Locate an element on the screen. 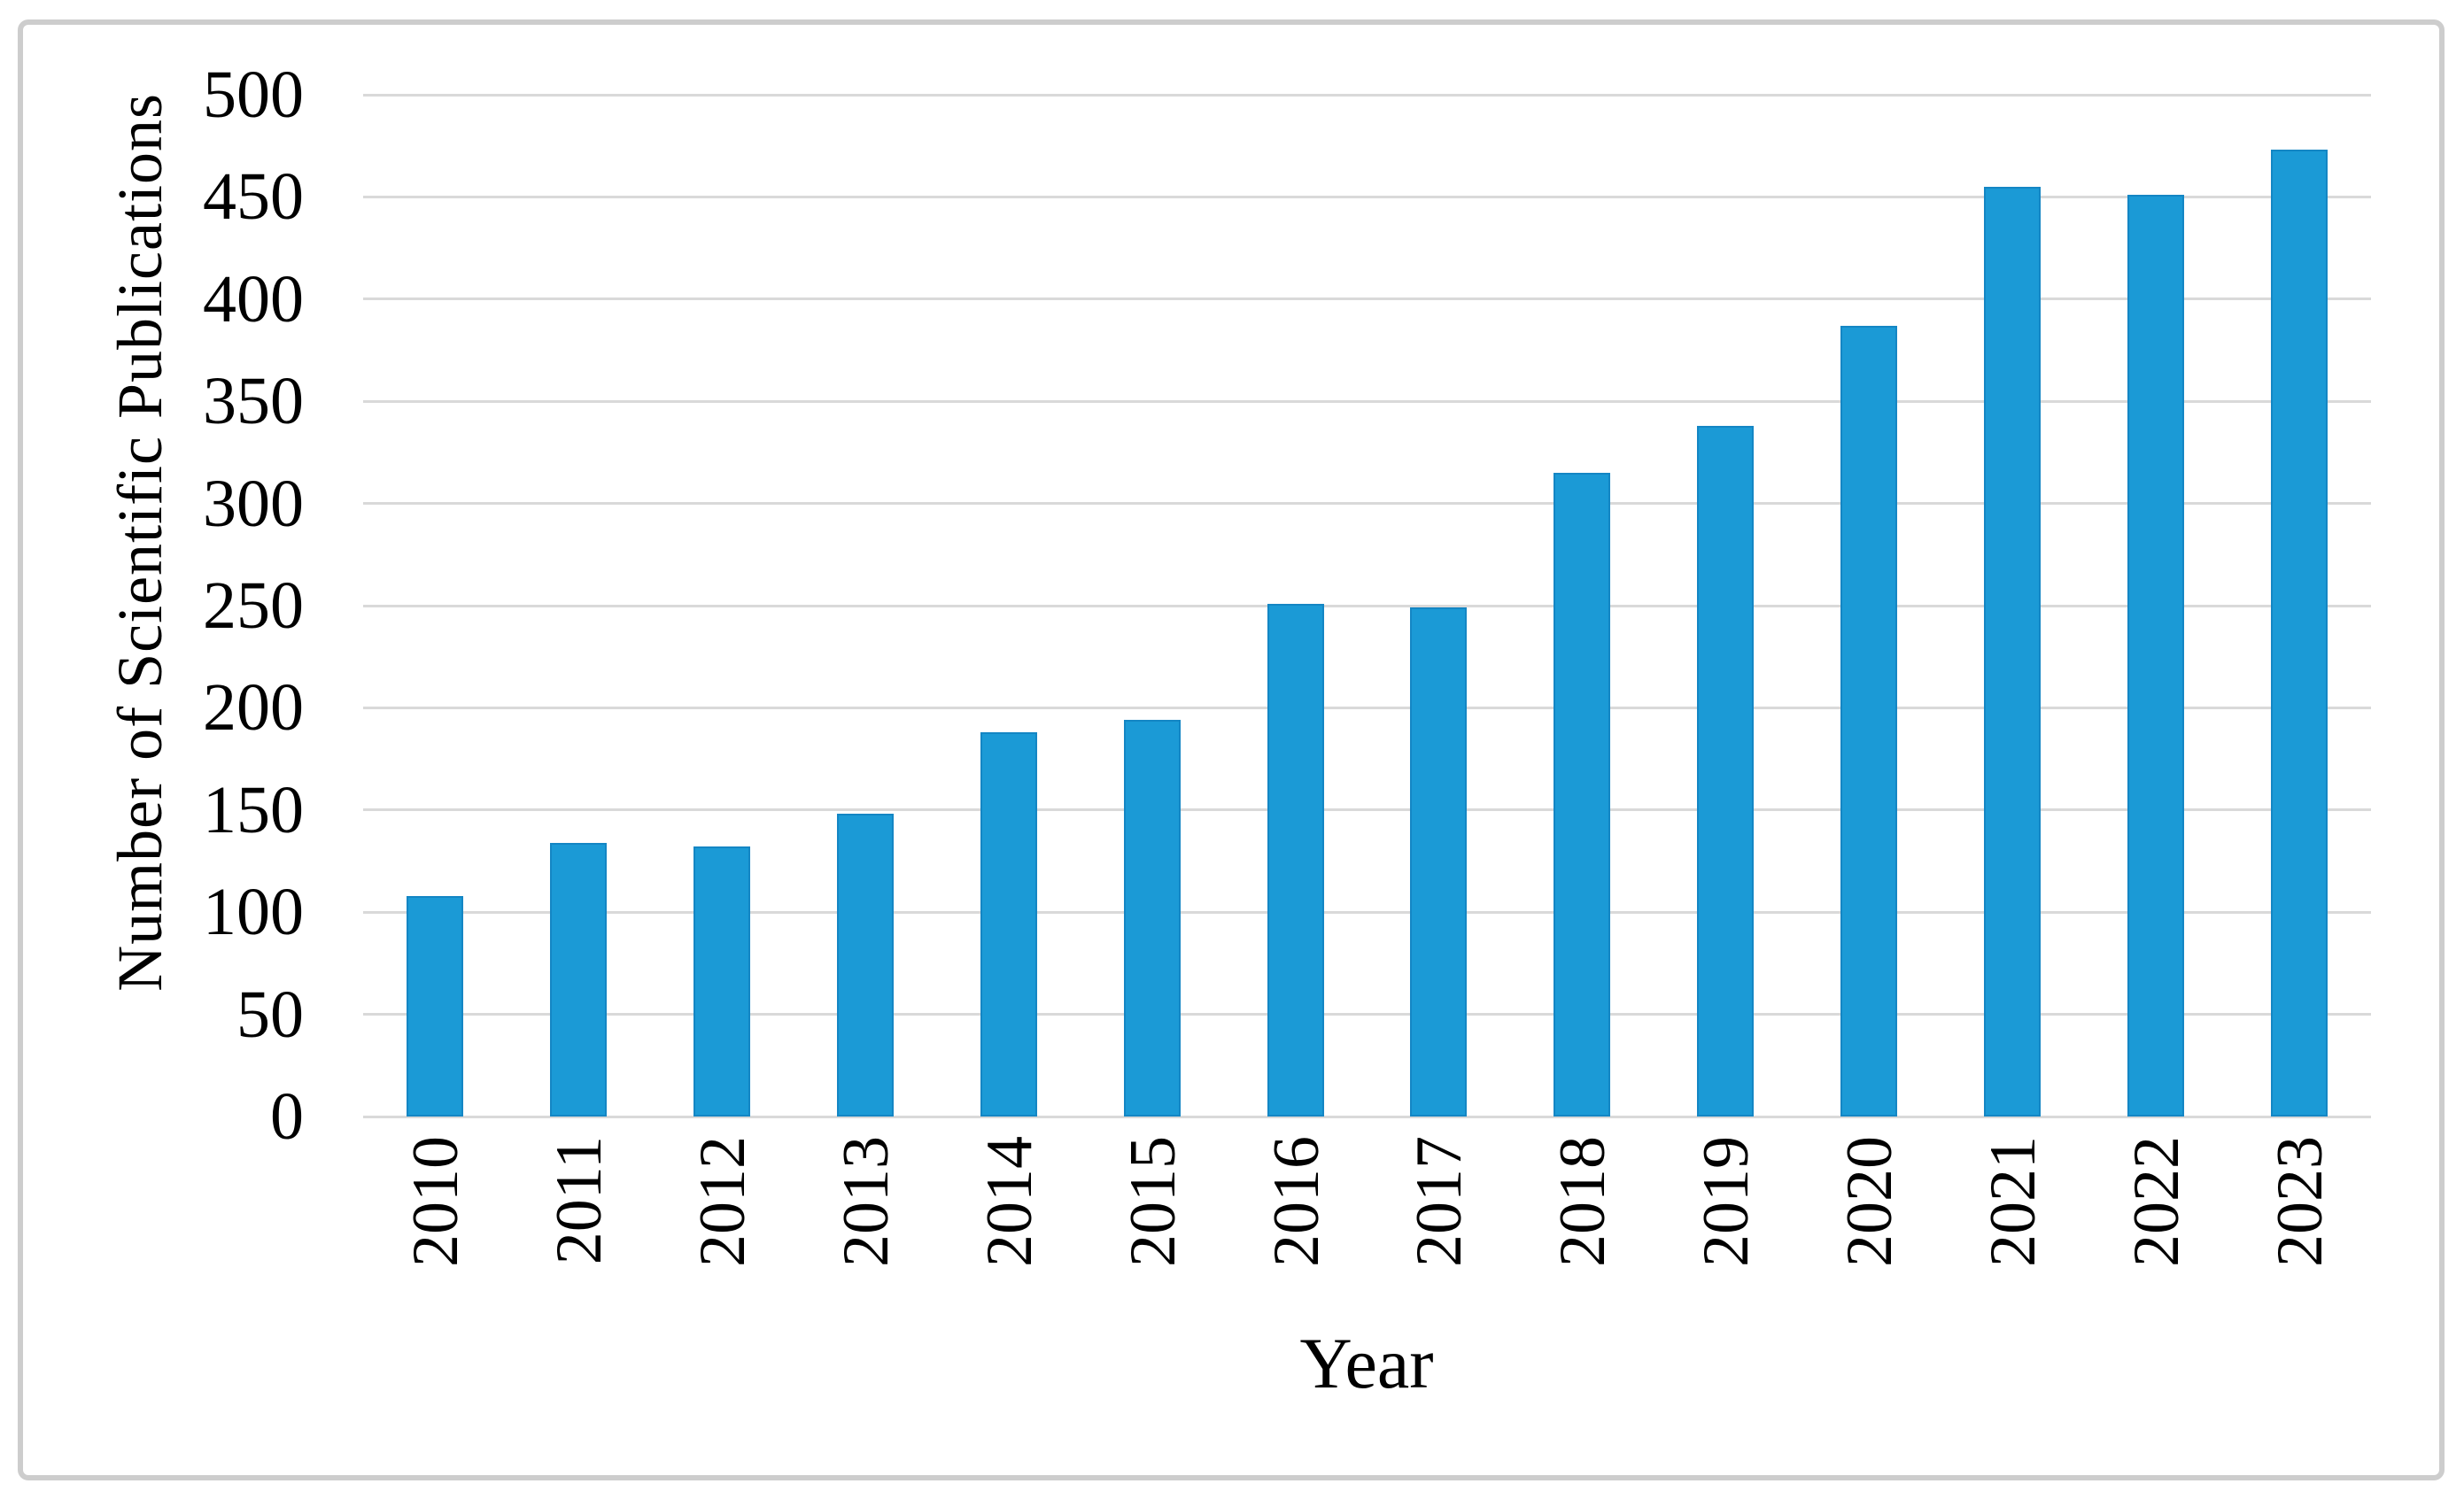  x-tick-label-2014: 2014 is located at coordinates (1040, 1201).